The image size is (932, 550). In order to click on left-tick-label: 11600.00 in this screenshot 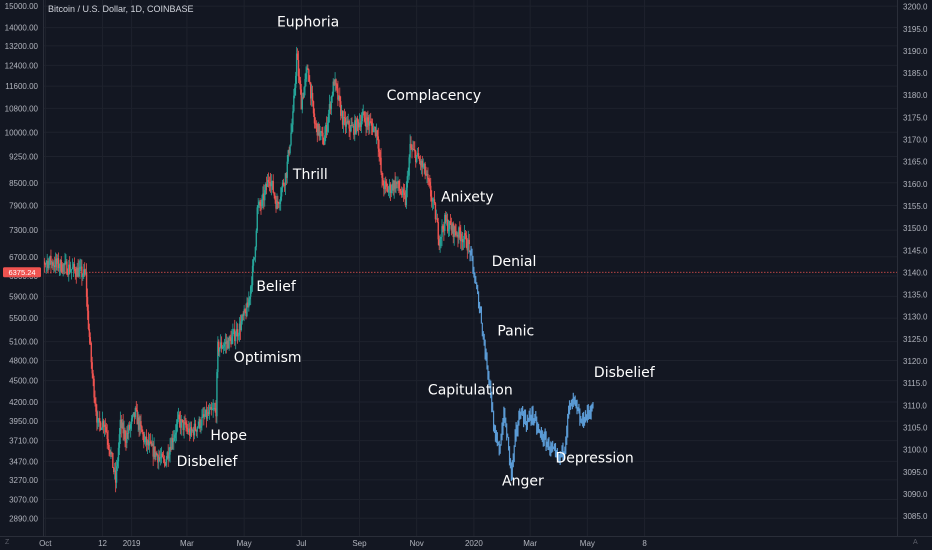, I will do `click(21, 86)`.